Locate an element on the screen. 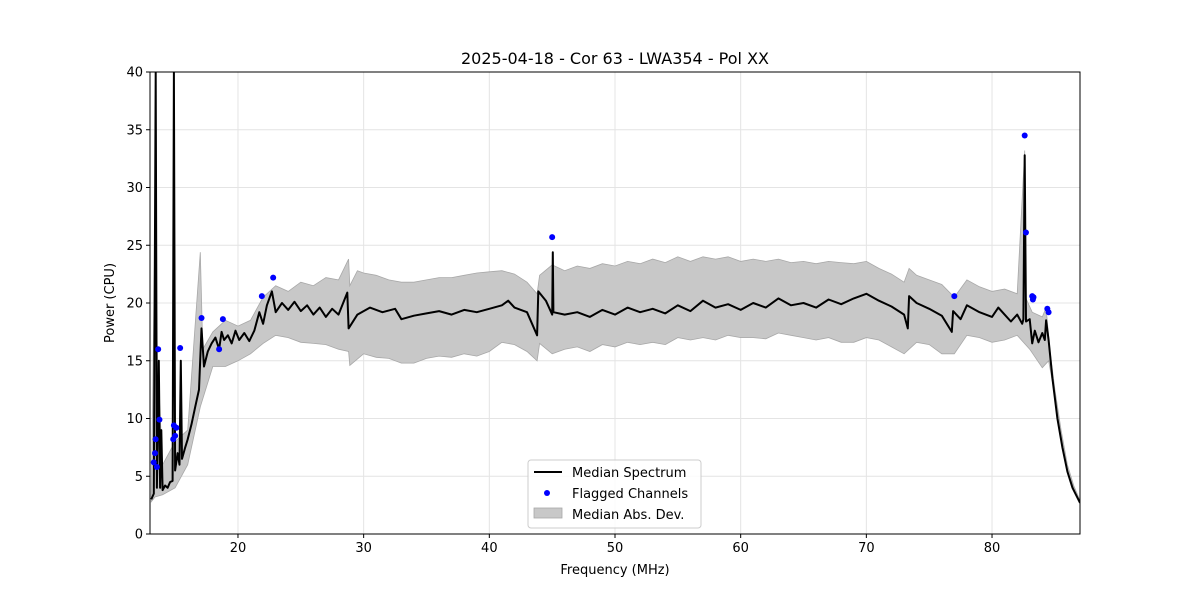 This screenshot has width=1200, height=600. x-tick-label: 80 is located at coordinates (992, 548).